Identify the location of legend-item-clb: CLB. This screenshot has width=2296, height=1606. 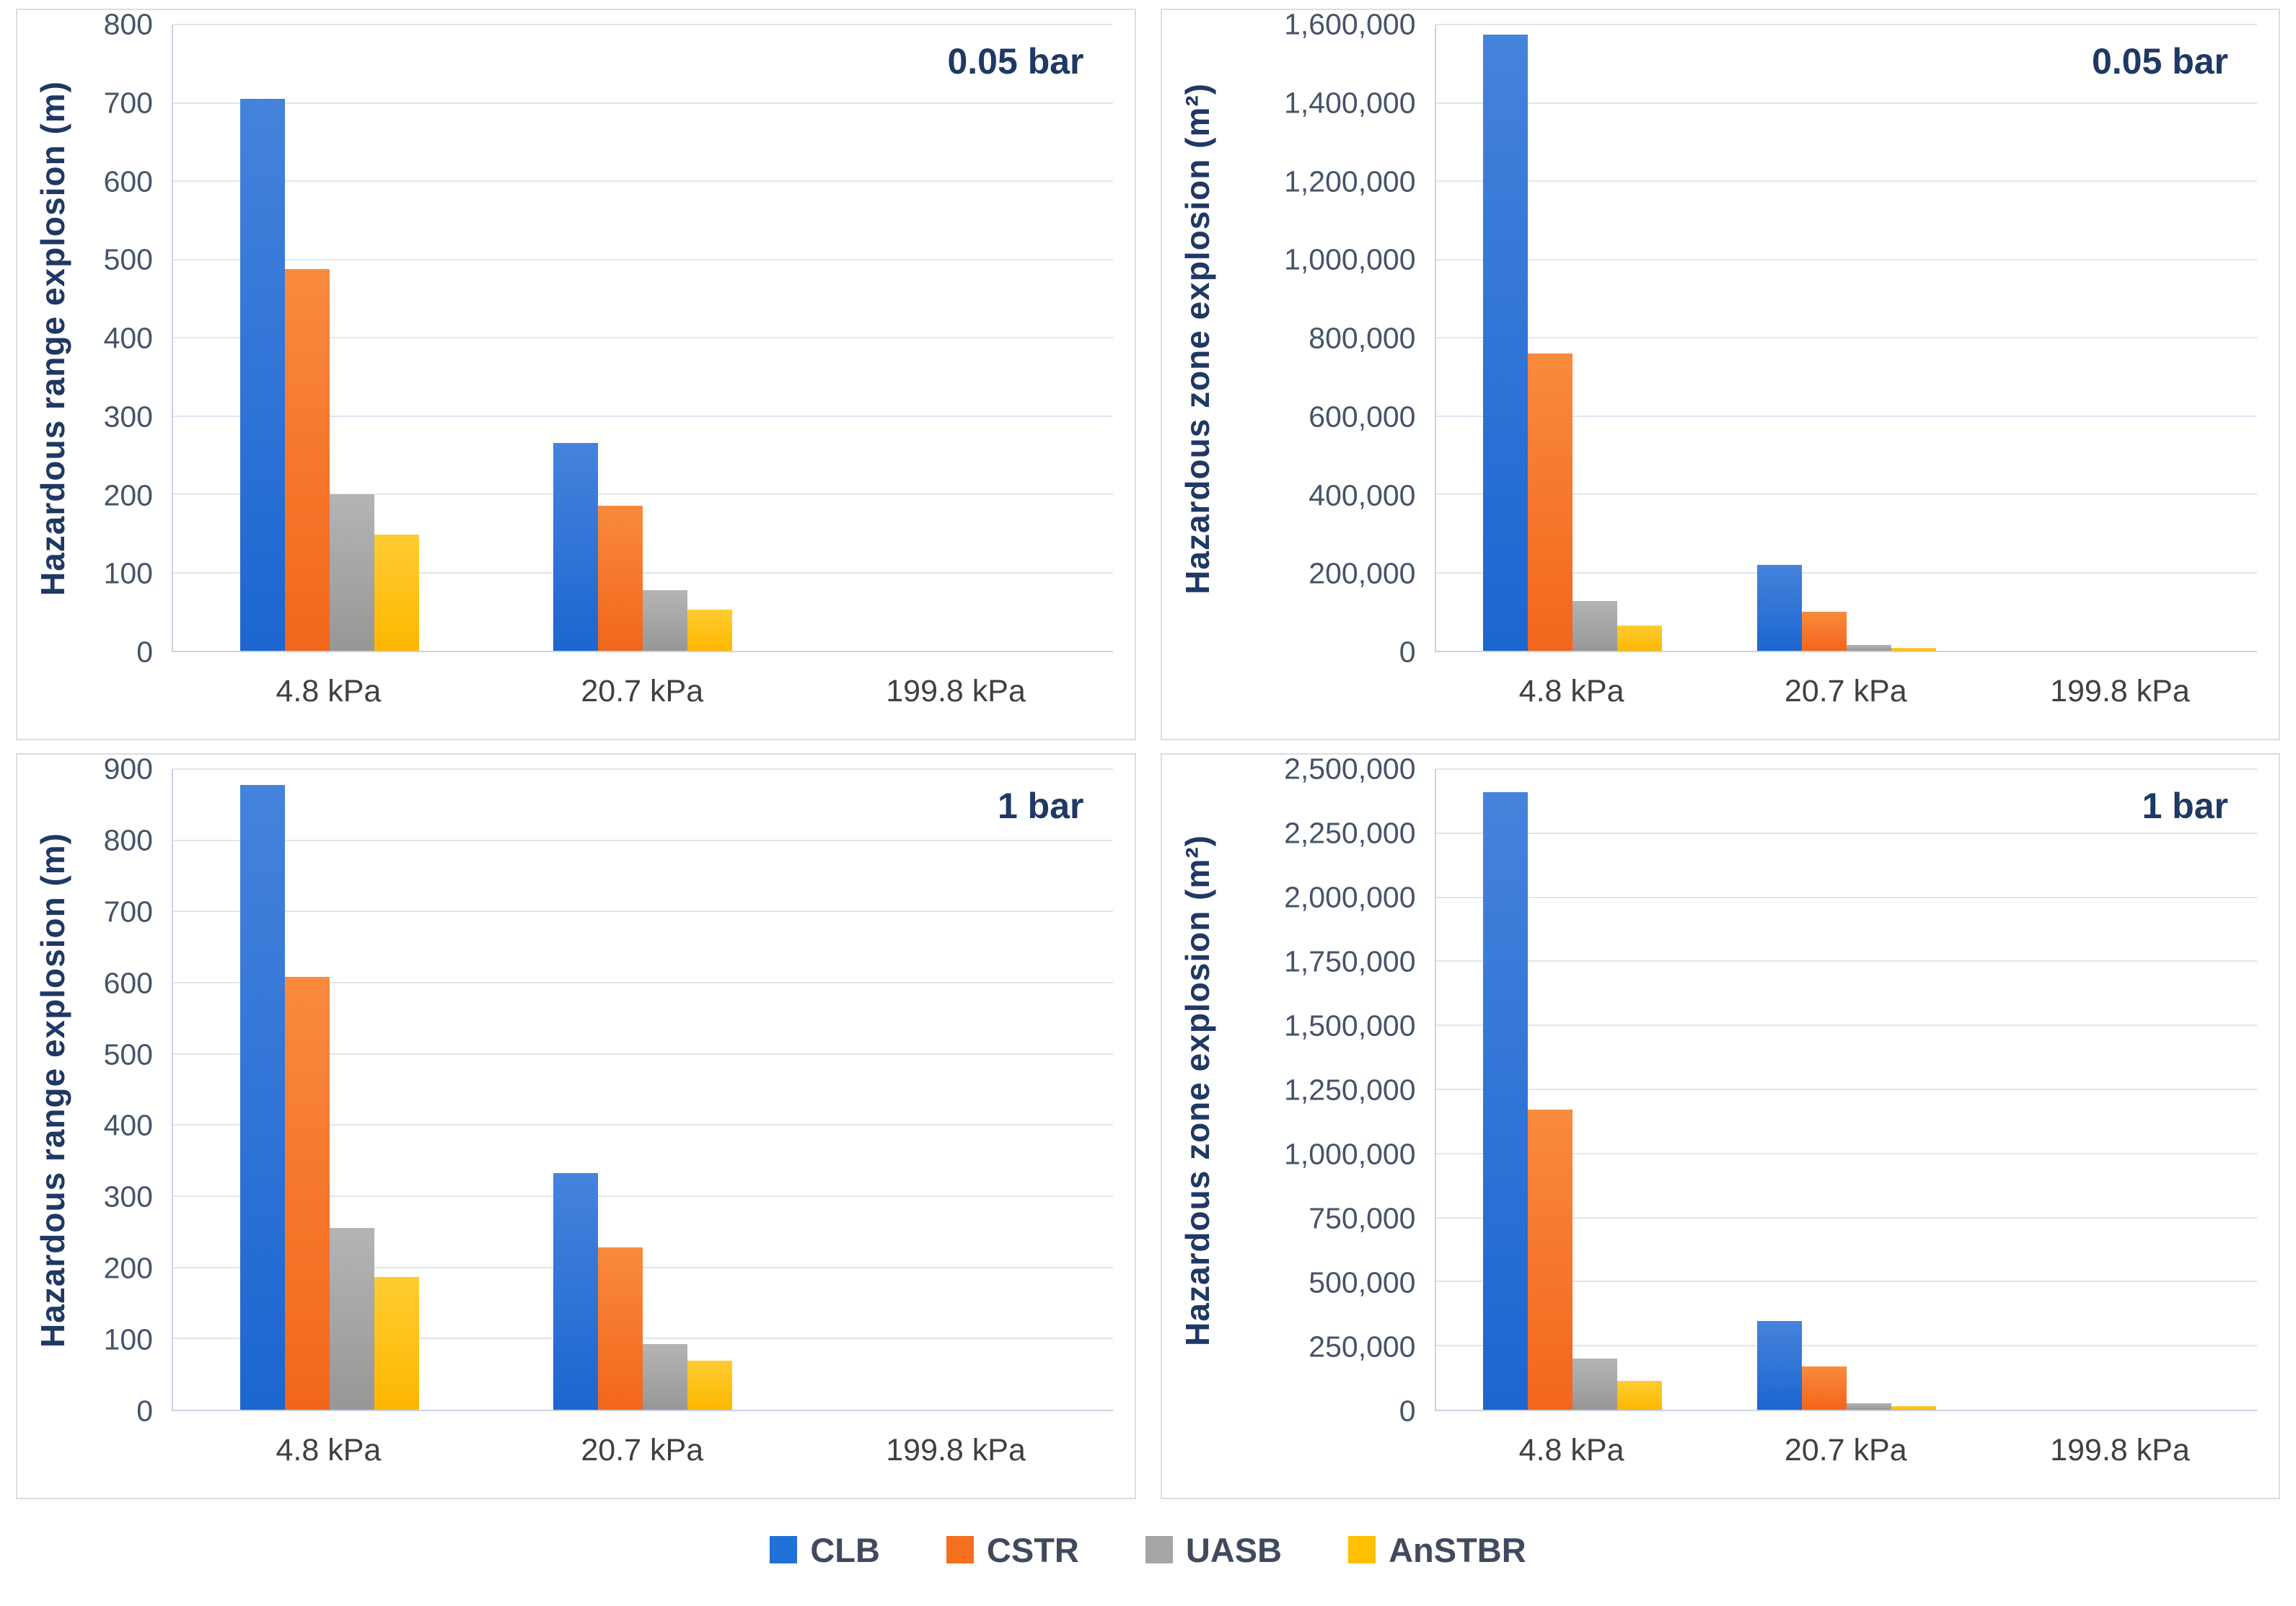
(825, 1550).